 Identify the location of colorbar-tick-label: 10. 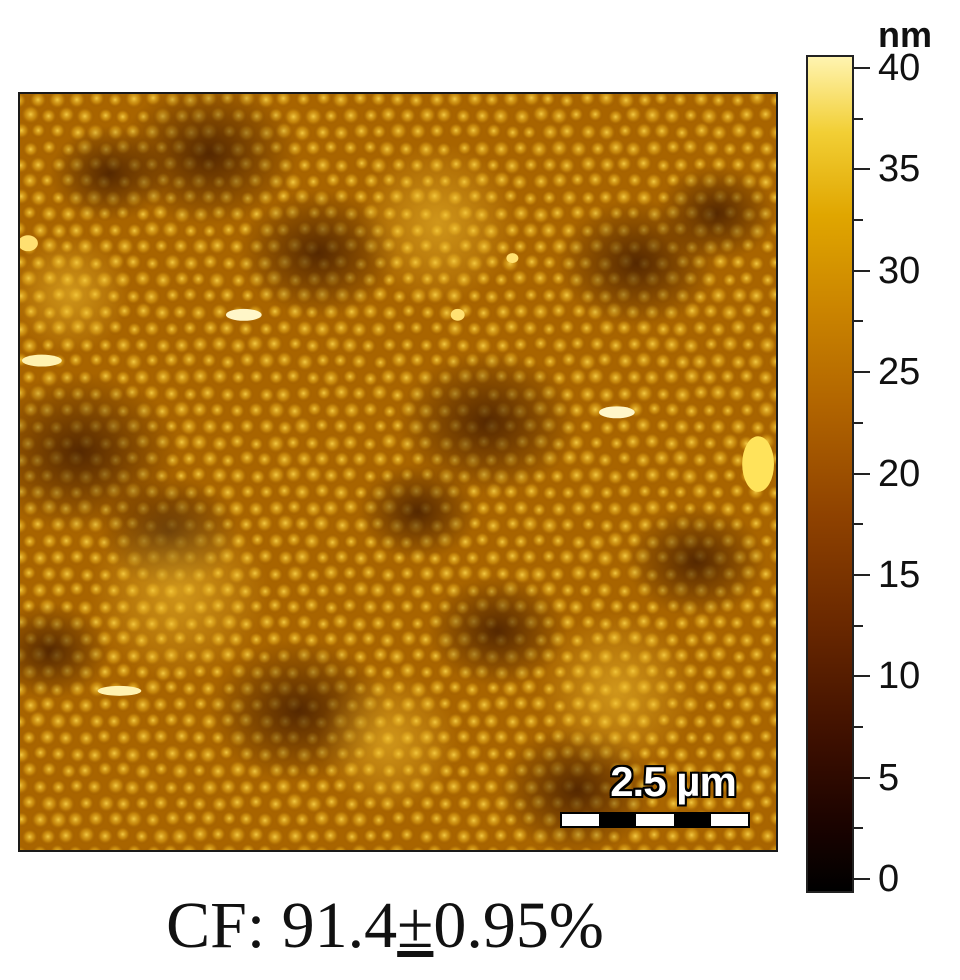
(899, 676).